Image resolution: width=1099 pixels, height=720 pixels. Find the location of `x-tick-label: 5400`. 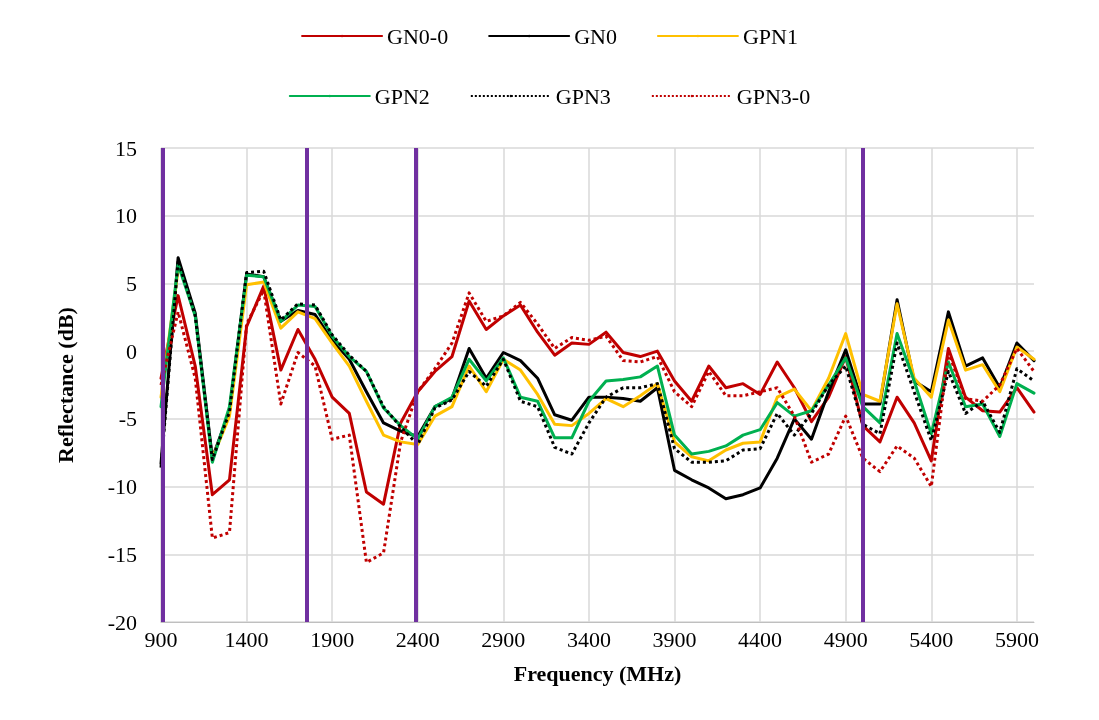

x-tick-label: 5400 is located at coordinates (931, 639).